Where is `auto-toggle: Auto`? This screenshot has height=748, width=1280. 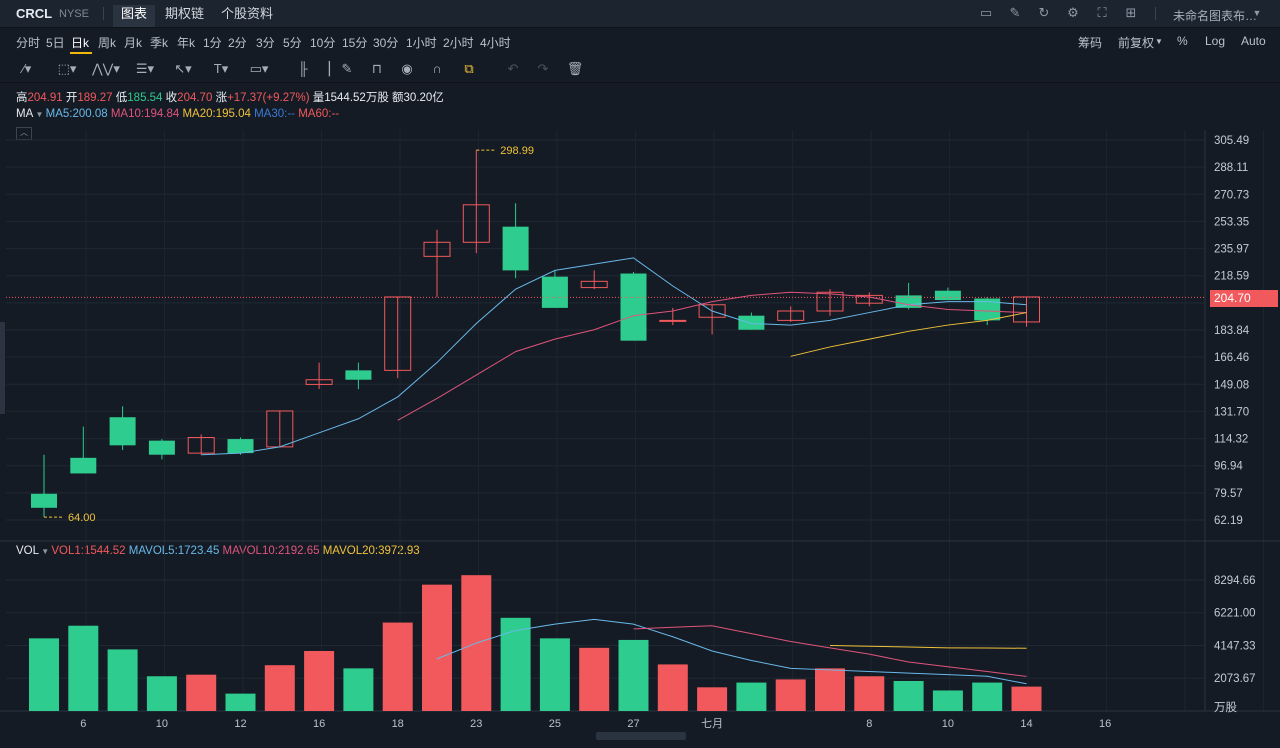 auto-toggle: Auto is located at coordinates (1253, 41).